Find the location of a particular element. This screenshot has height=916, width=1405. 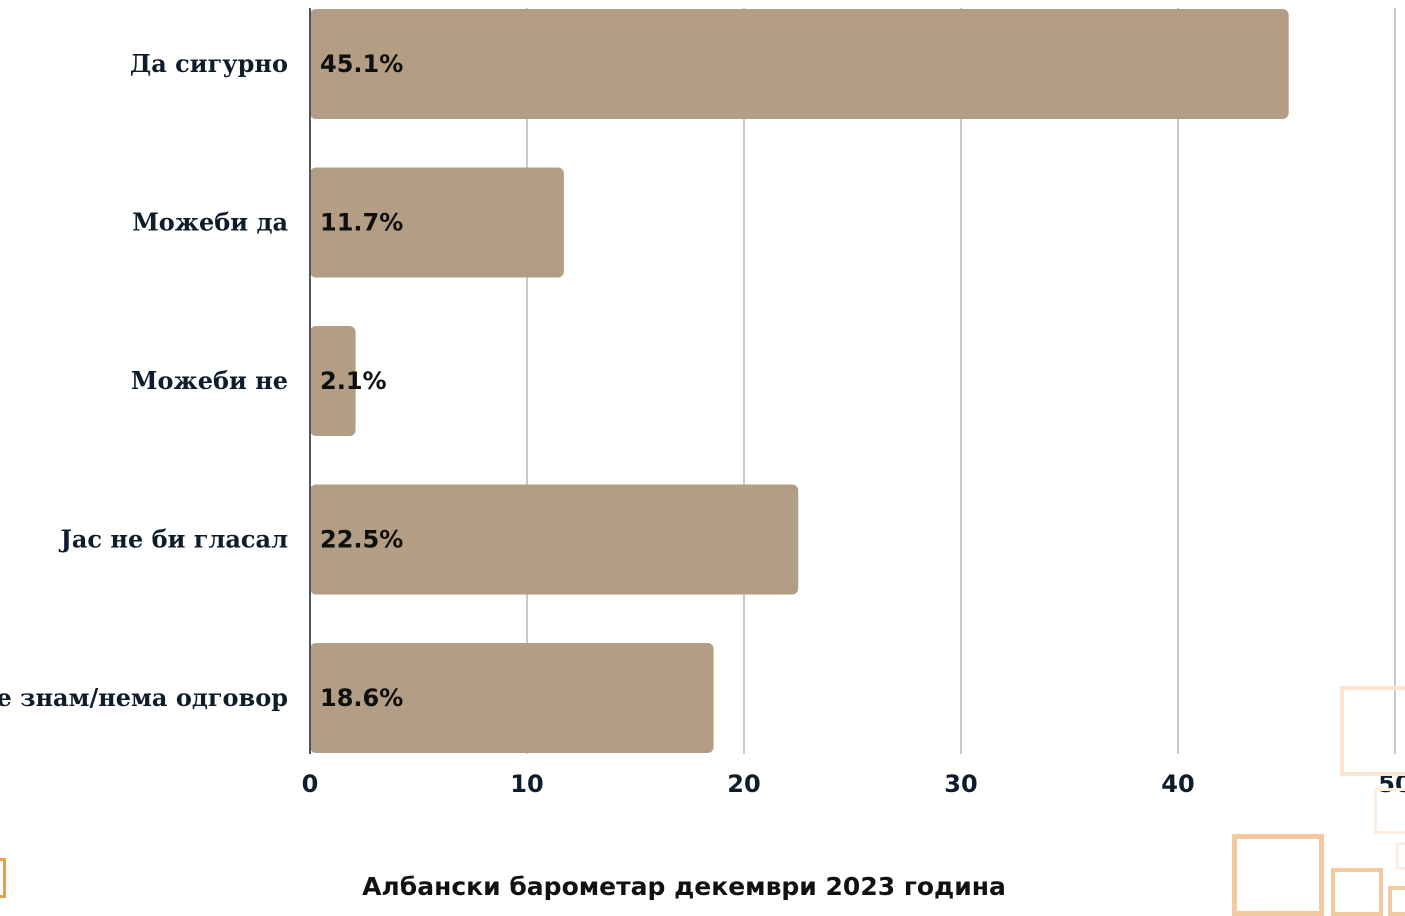

category-label-2: Можеби да is located at coordinates (210, 222).